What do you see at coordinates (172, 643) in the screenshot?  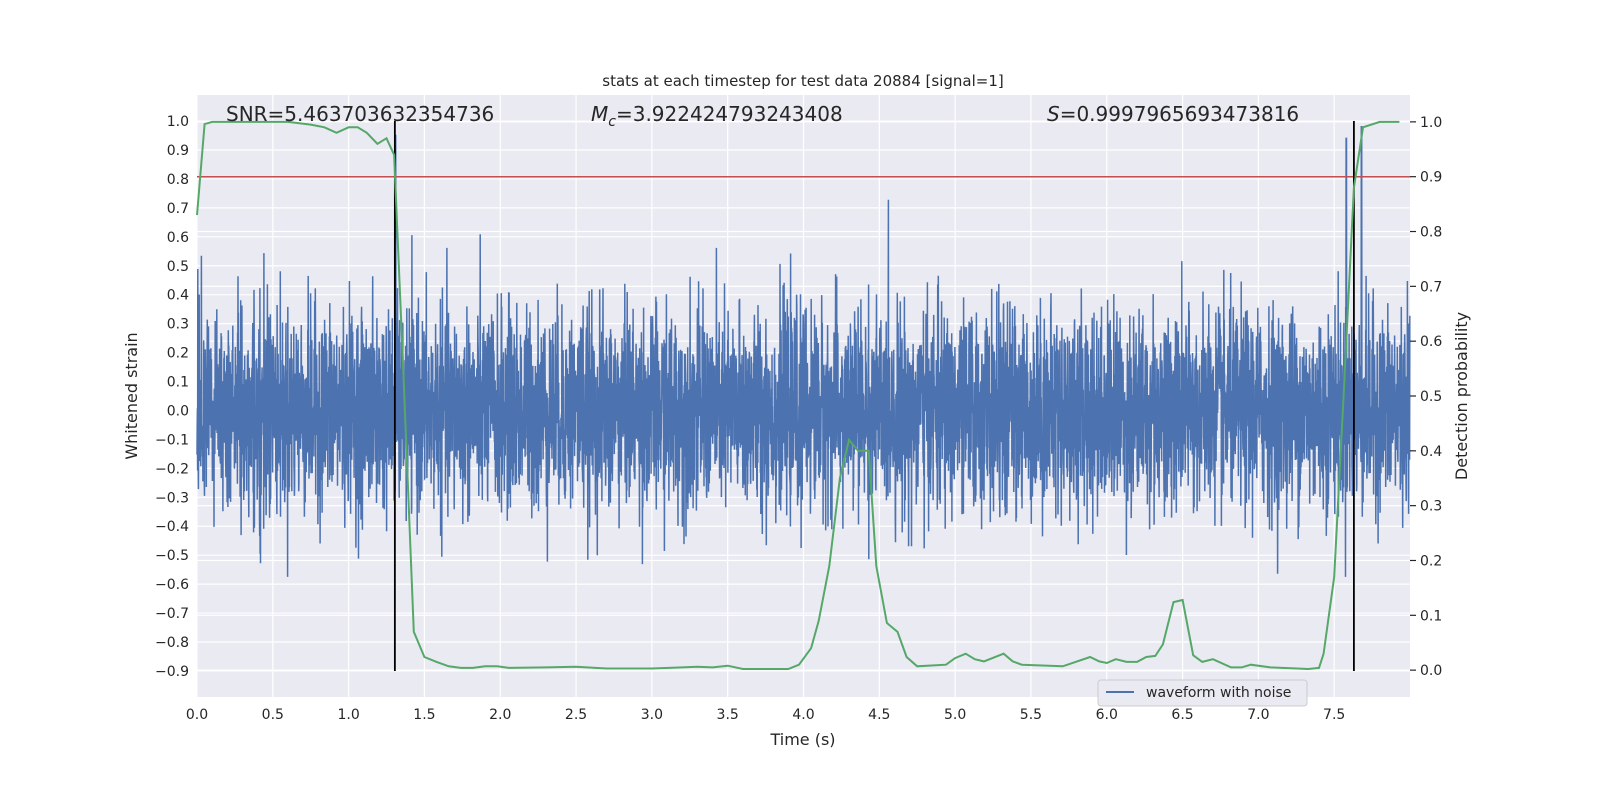 I see `y-tick-label-left: −0.8` at bounding box center [172, 643].